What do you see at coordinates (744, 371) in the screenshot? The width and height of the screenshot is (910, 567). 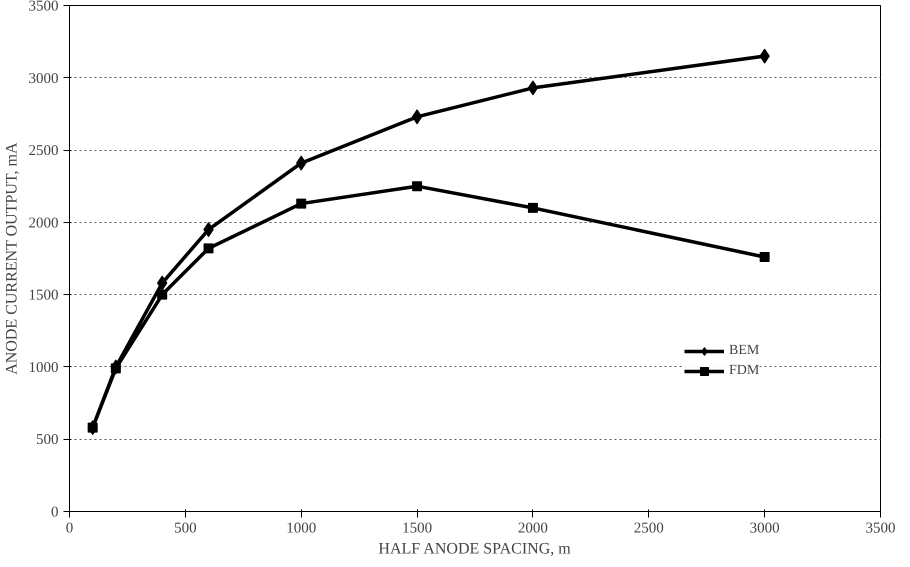 I see `legend-label: FDM` at bounding box center [744, 371].